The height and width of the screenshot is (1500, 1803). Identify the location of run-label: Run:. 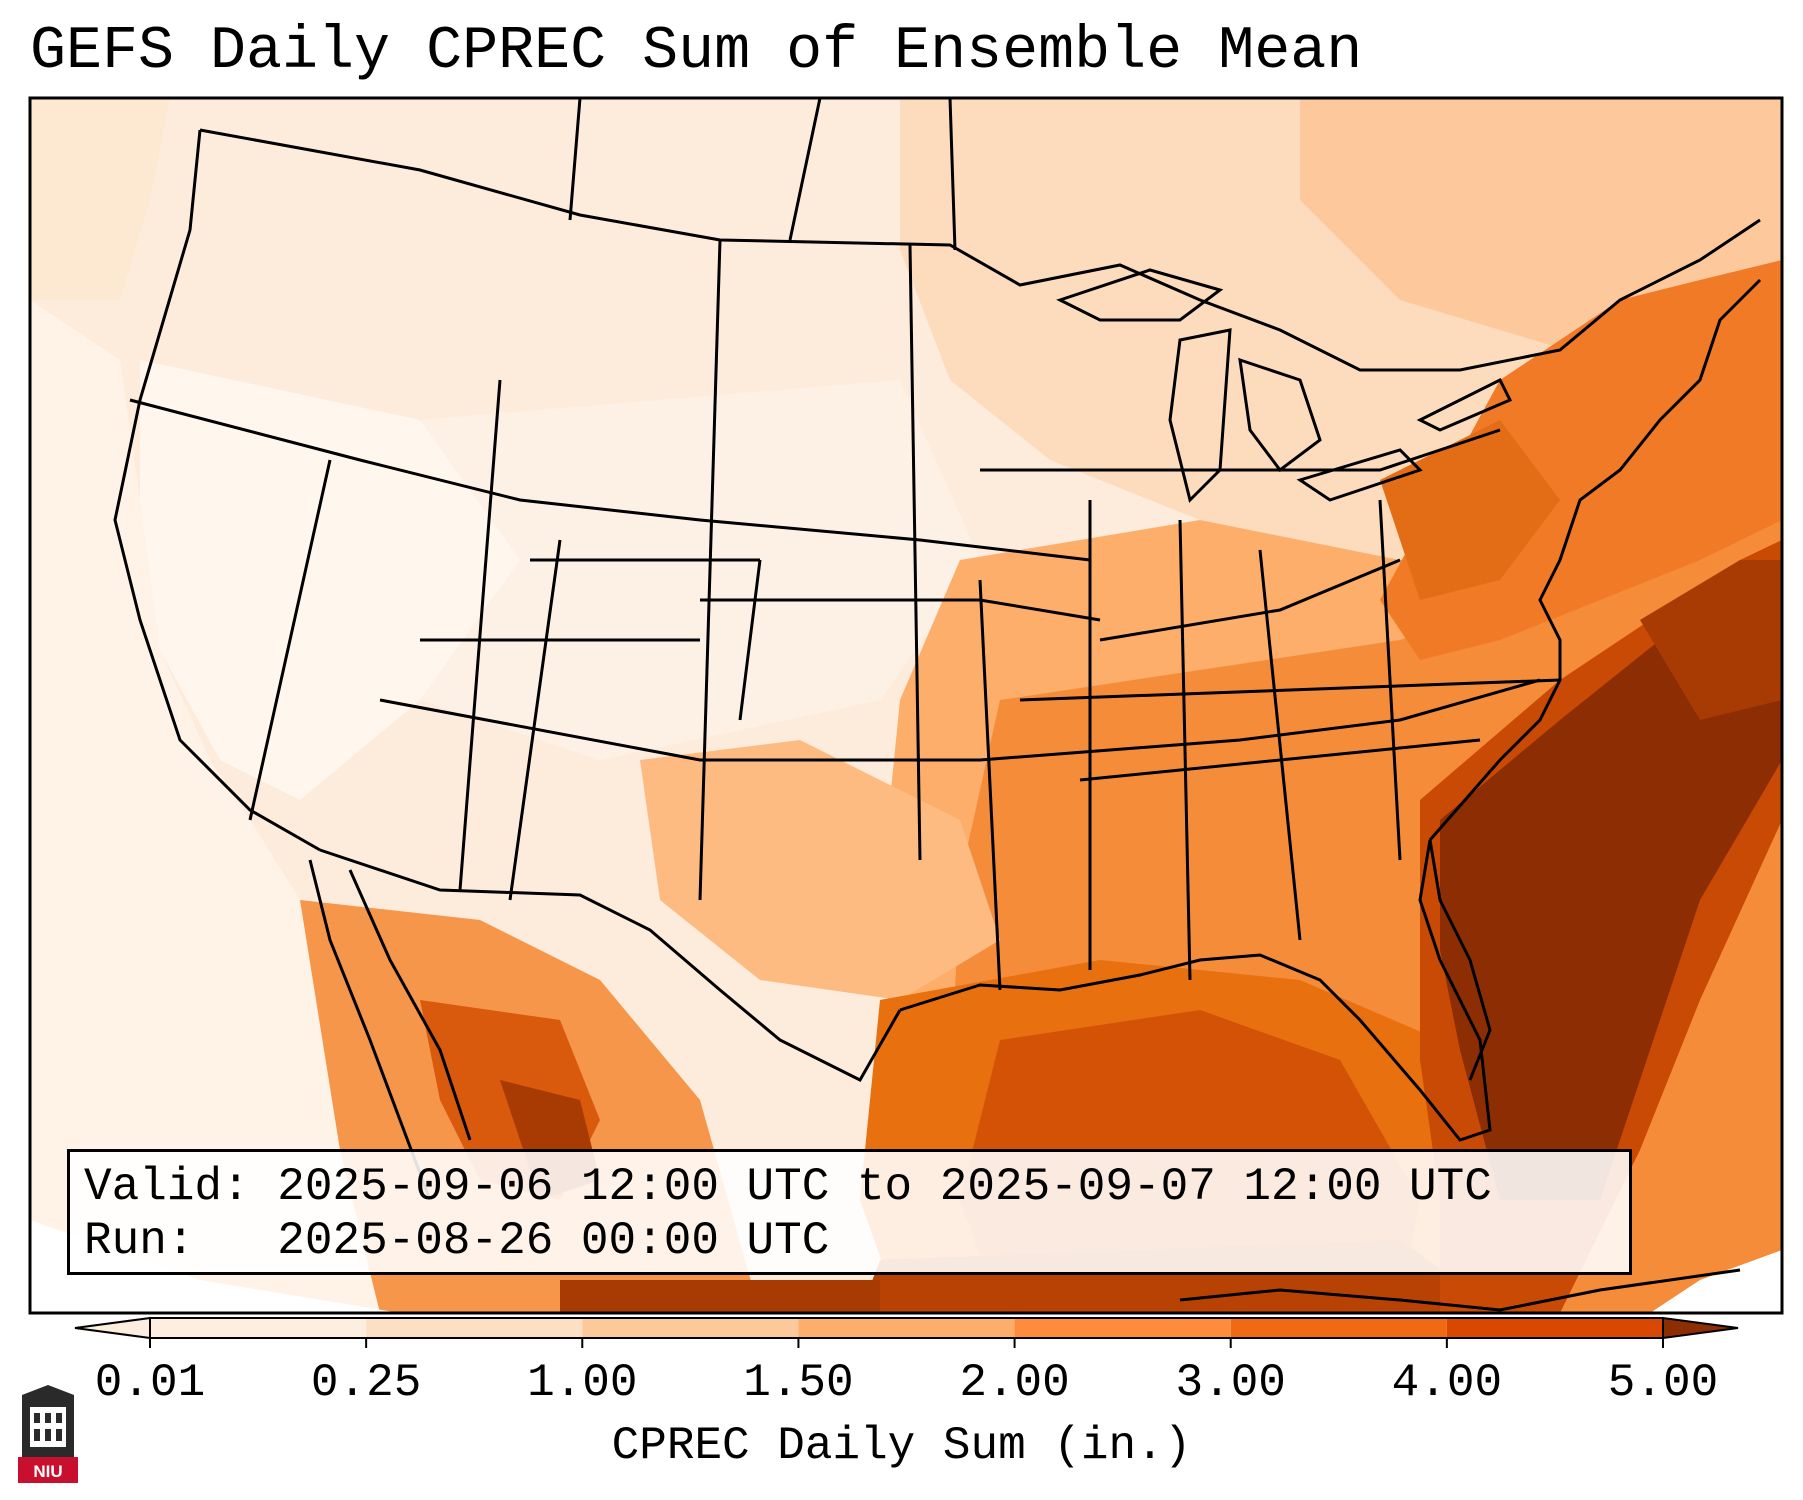
(139, 1241).